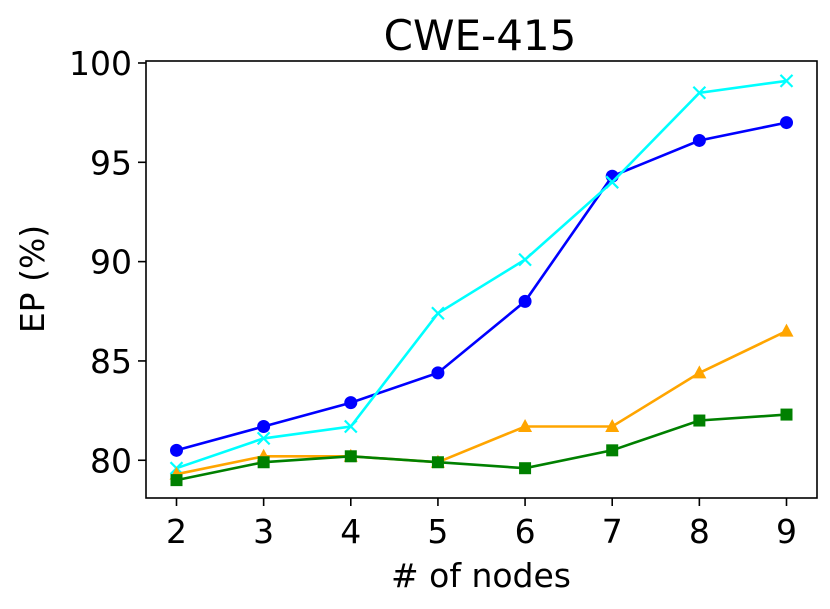 This screenshot has height=609, width=830. Describe the element at coordinates (111, 262) in the screenshot. I see `y-tick-label: 90` at that location.